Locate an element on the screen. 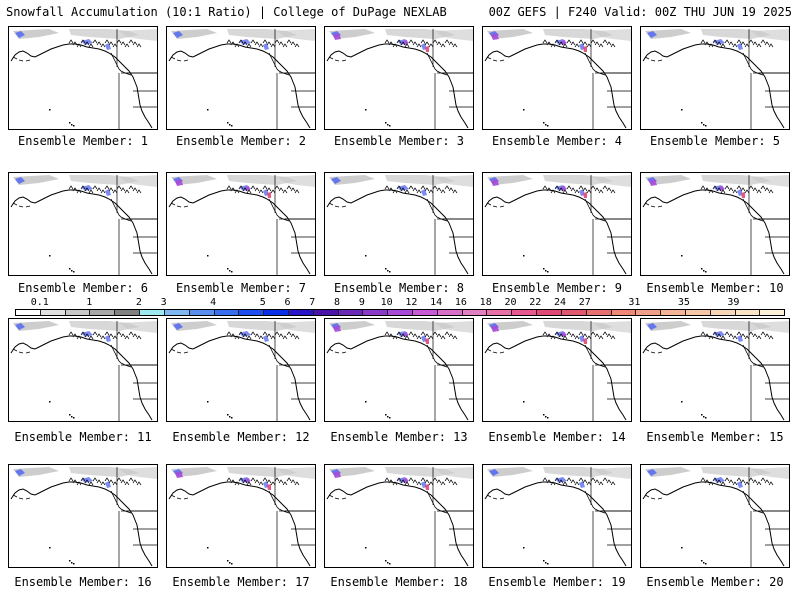 Image resolution: width=800 pixels, height=600 pixels. ensemble-member-caption: Ensemble Member: 2 is located at coordinates (241, 141).